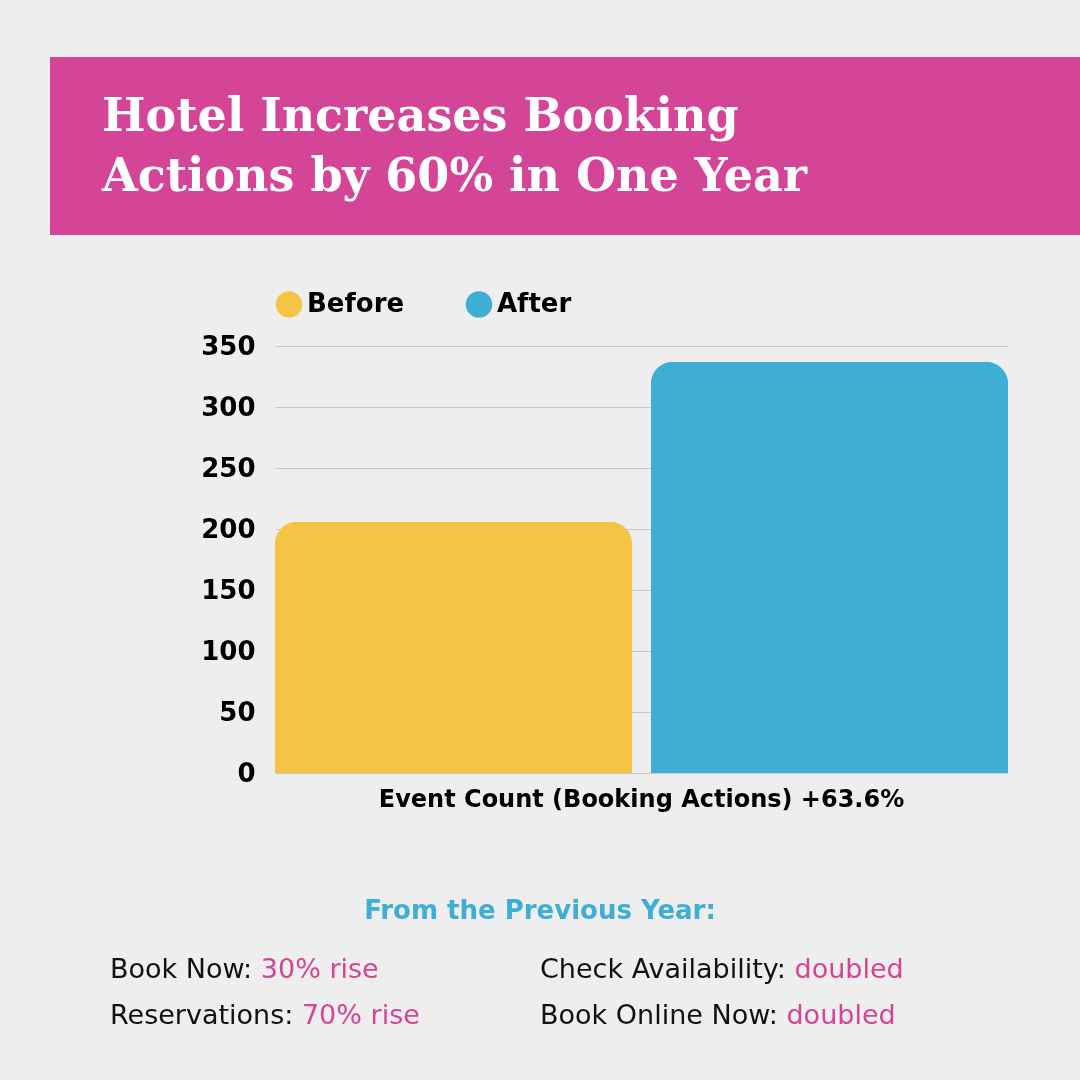 This screenshot has width=1080, height=1080. What do you see at coordinates (265, 1014) in the screenshot?
I see `text: Reservations: 70% rise` at bounding box center [265, 1014].